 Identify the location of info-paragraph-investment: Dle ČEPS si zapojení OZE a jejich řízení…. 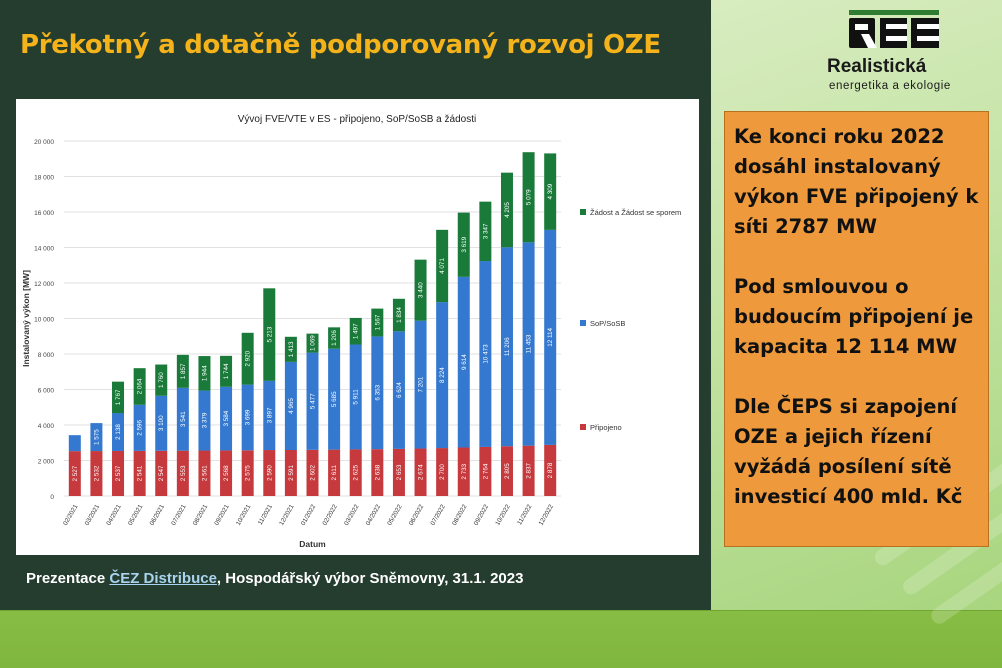
(848, 451).